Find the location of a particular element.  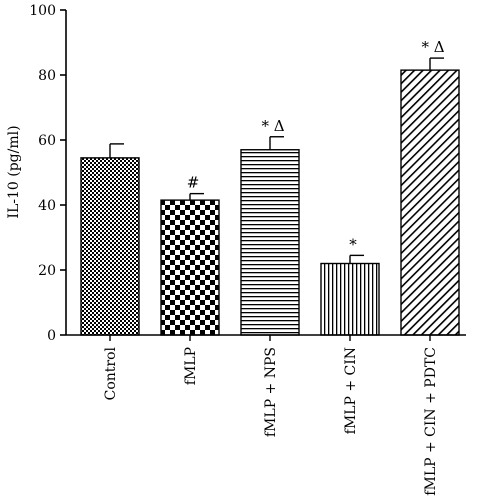

significance-label: # is located at coordinates (193, 183).